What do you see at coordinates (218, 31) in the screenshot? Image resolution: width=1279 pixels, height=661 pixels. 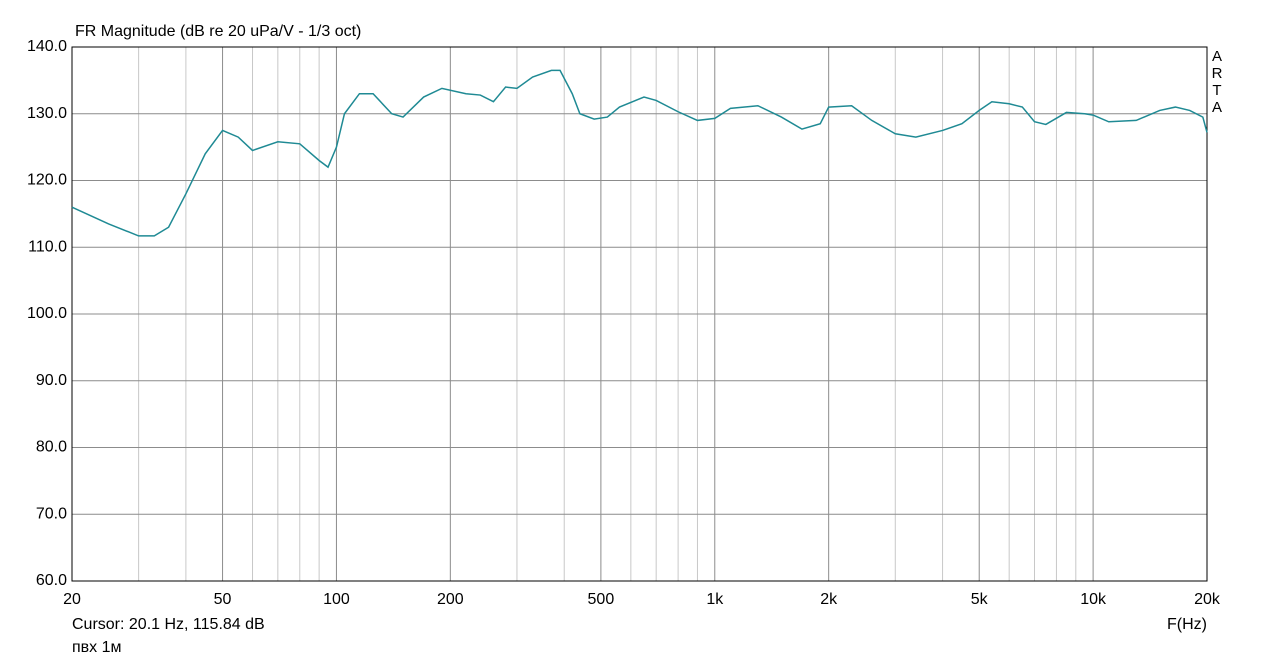 I see `chart-title: FR Magnitude (dB re 20 uPa/V - 1/3 oct)` at bounding box center [218, 31].